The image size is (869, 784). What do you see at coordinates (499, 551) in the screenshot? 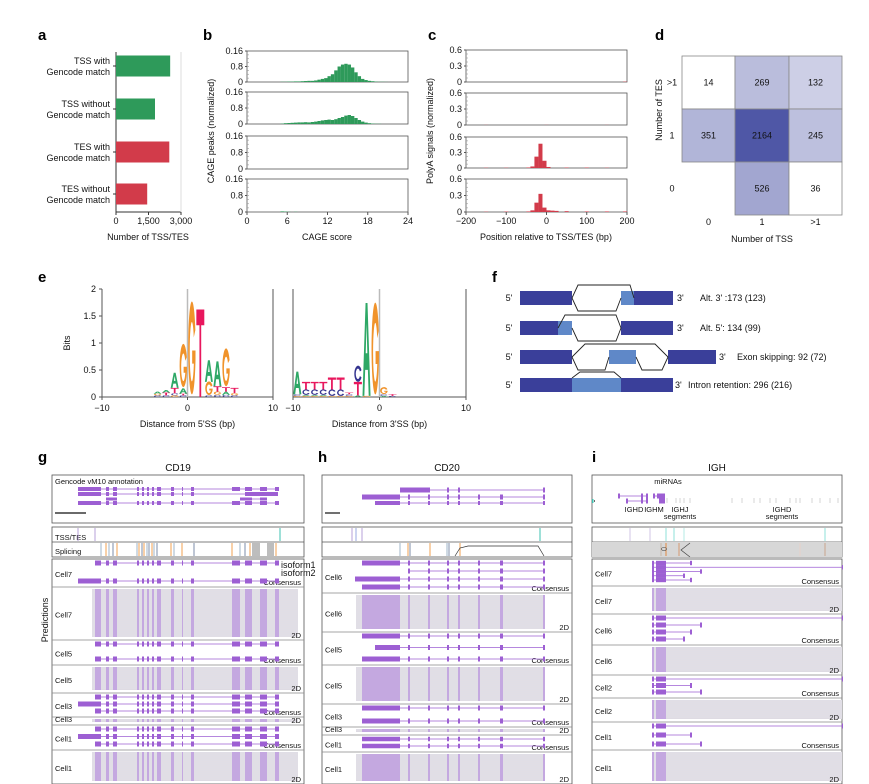
I see `h-splice-arc` at bounding box center [499, 551].